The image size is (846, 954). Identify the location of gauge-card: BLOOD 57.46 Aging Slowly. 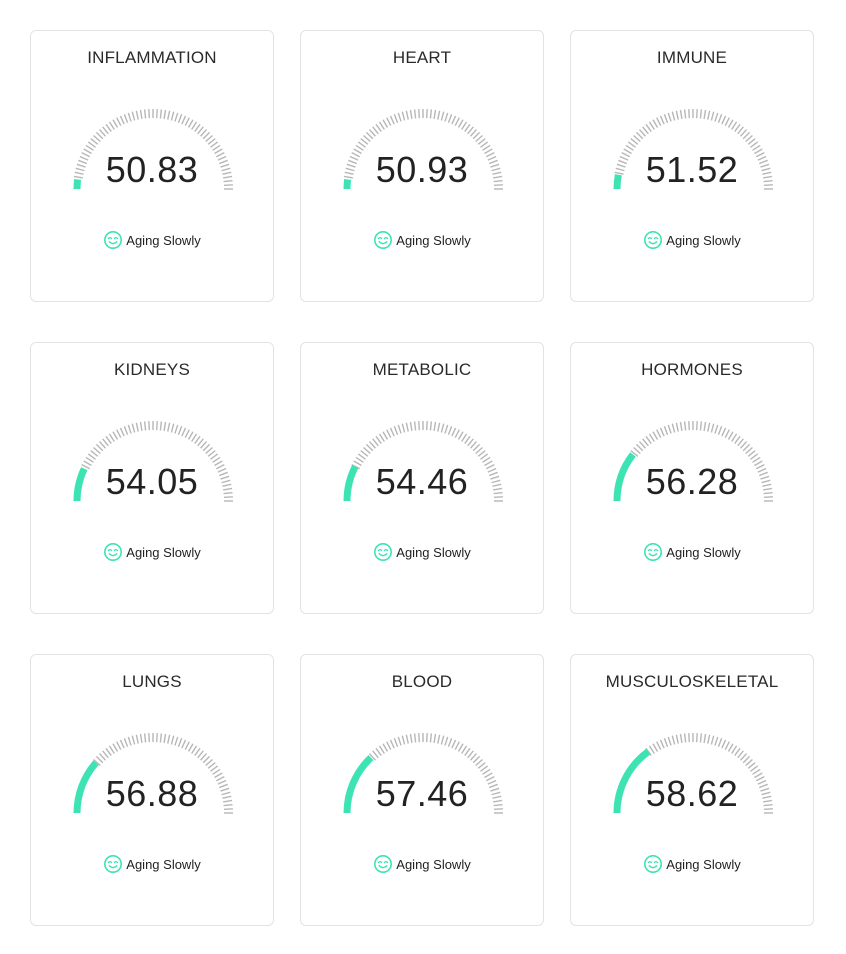
(422, 790).